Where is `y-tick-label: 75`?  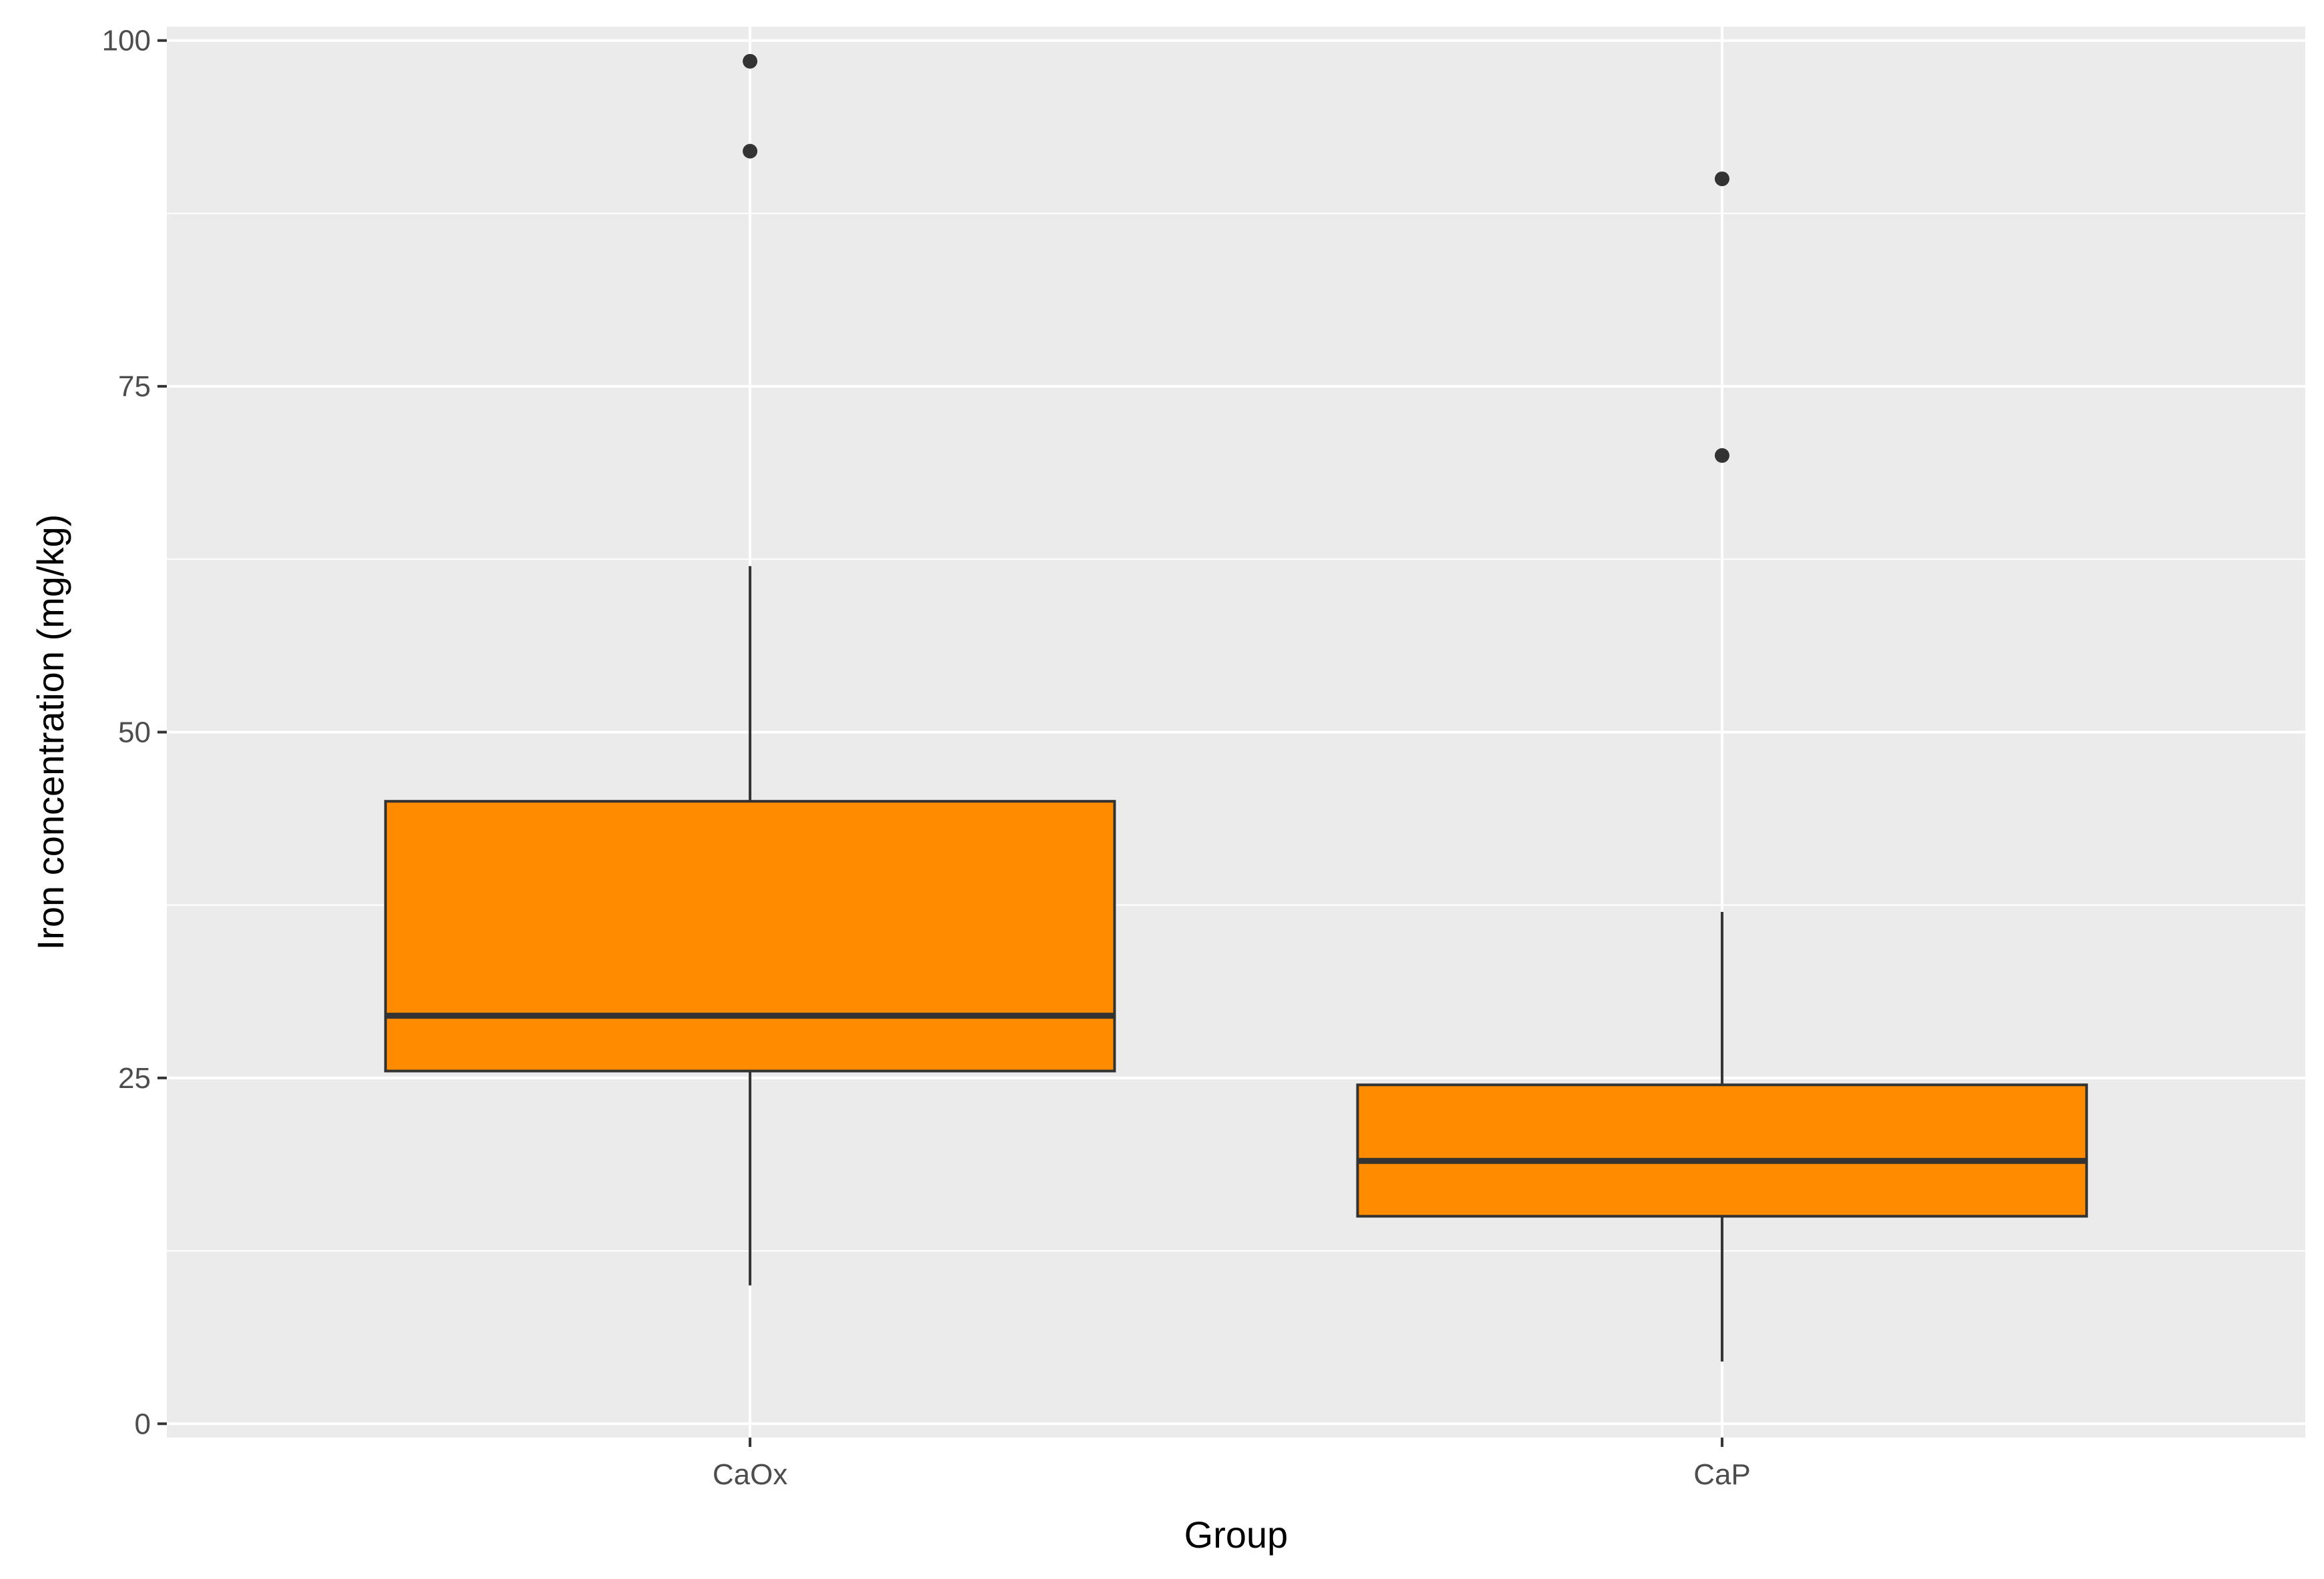 y-tick-label: 75 is located at coordinates (134, 386).